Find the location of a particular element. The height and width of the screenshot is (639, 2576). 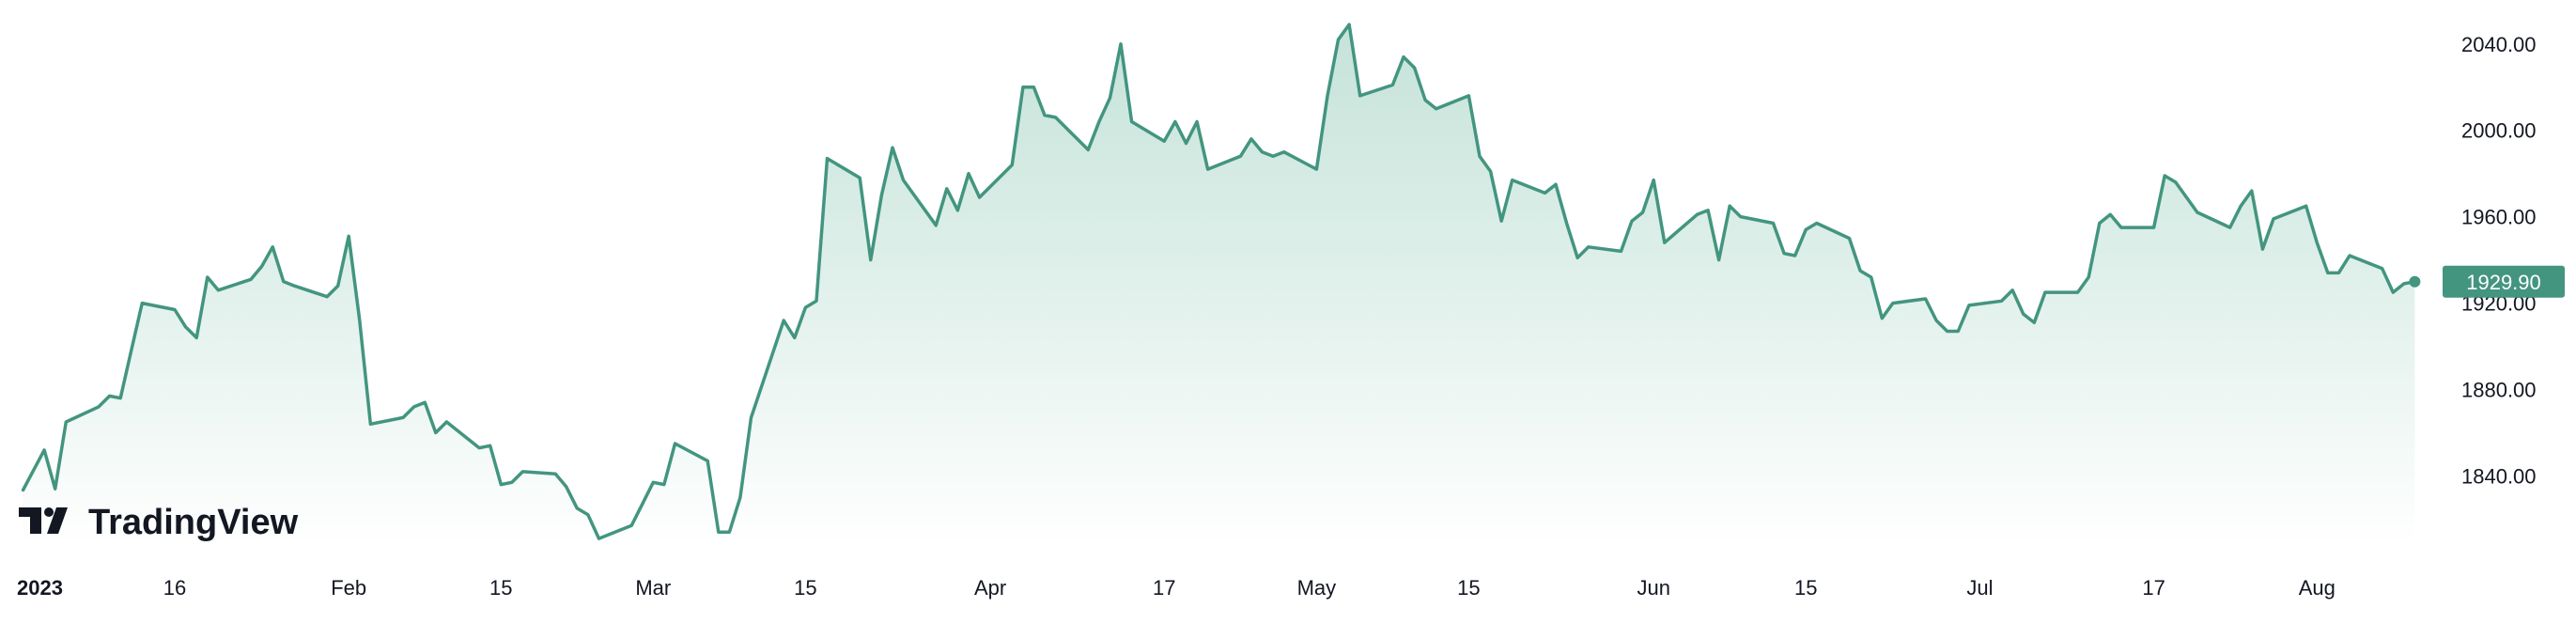

x-tick-label: 2023 is located at coordinates (40, 588).